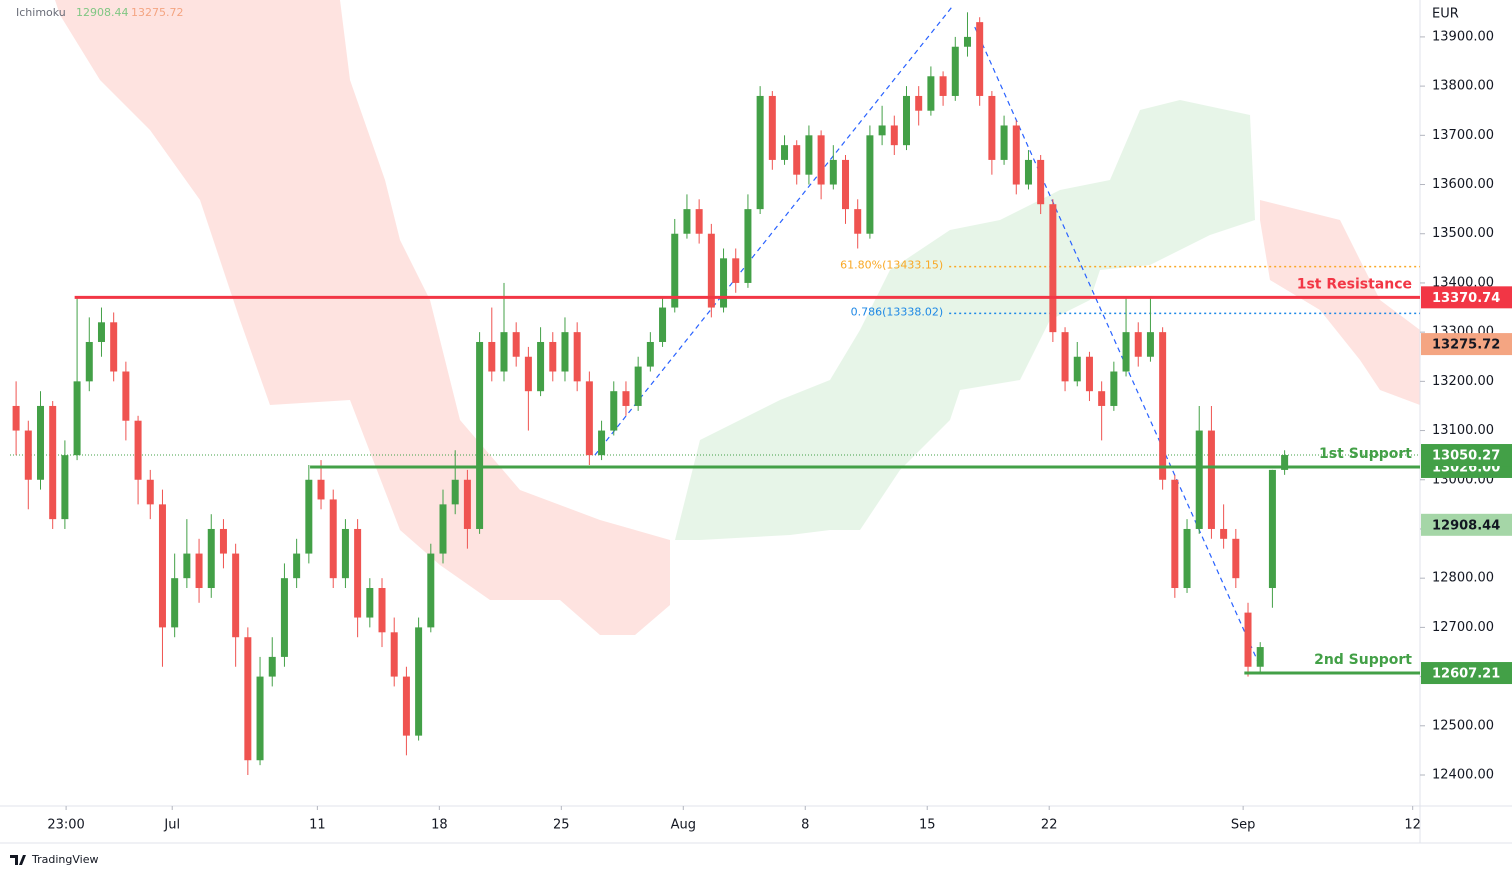 Image resolution: width=1512 pixels, height=878 pixels. I want to click on x-tick-label: 11, so click(317, 825).